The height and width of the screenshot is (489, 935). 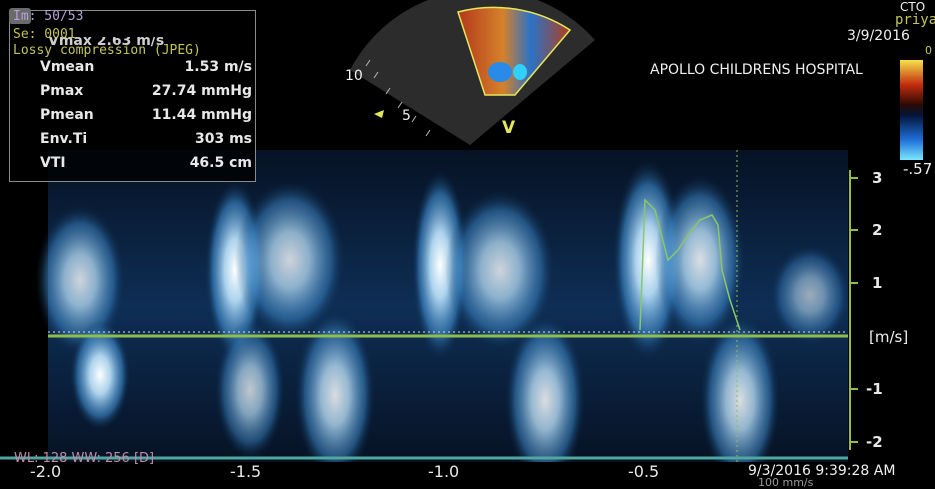 I want to click on x-tick-neg2-0: -2.0, so click(x=46, y=471).